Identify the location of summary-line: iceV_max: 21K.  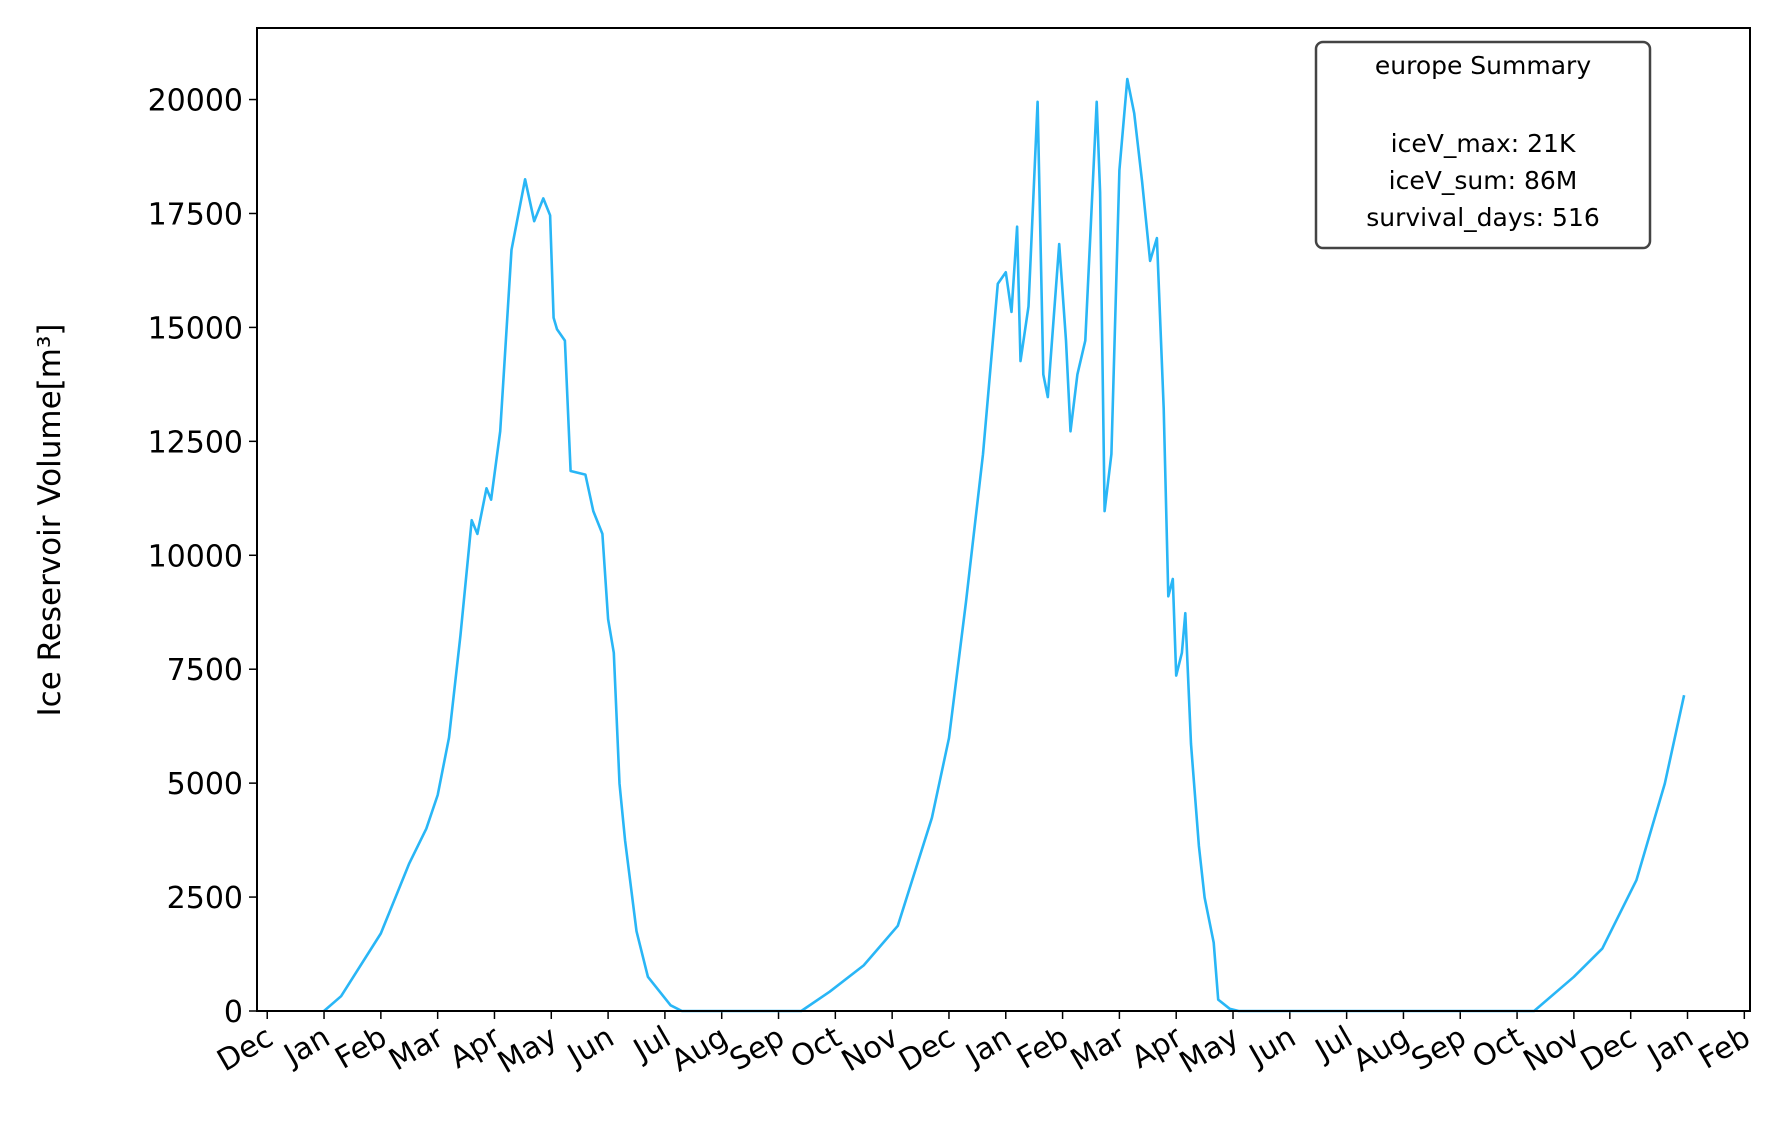
(1483, 143).